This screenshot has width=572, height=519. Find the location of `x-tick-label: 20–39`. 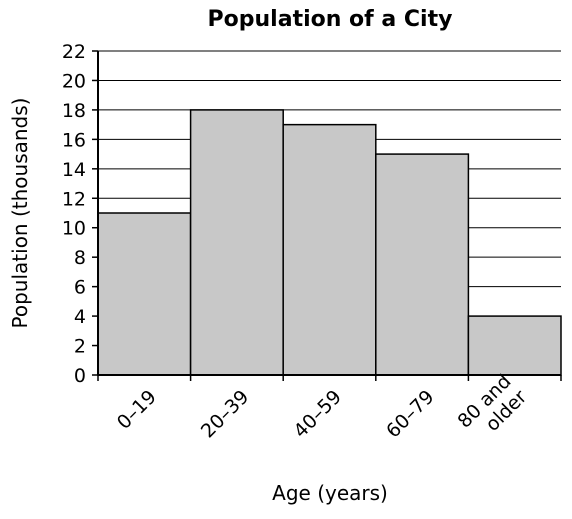

x-tick-label: 20–39 is located at coordinates (225, 414).